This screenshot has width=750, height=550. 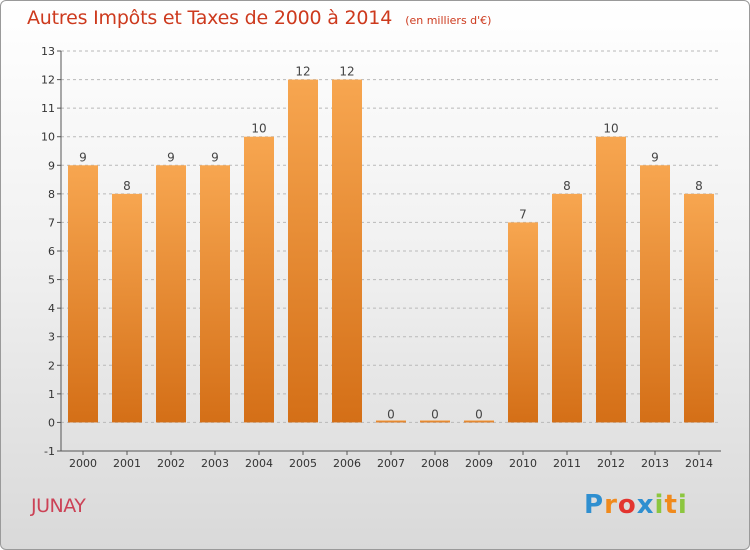 I want to click on value-label-2008: 0, so click(x=435, y=414).